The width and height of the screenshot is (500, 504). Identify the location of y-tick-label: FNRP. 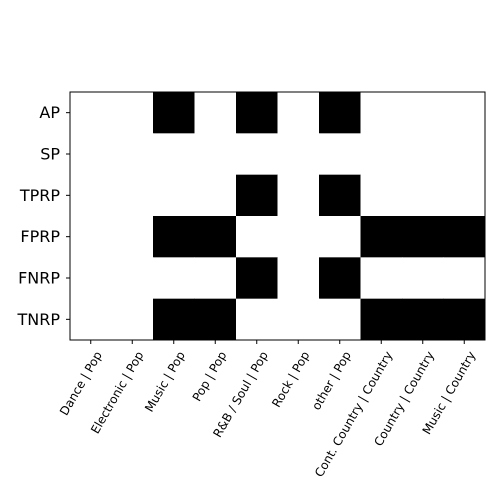
(39, 278).